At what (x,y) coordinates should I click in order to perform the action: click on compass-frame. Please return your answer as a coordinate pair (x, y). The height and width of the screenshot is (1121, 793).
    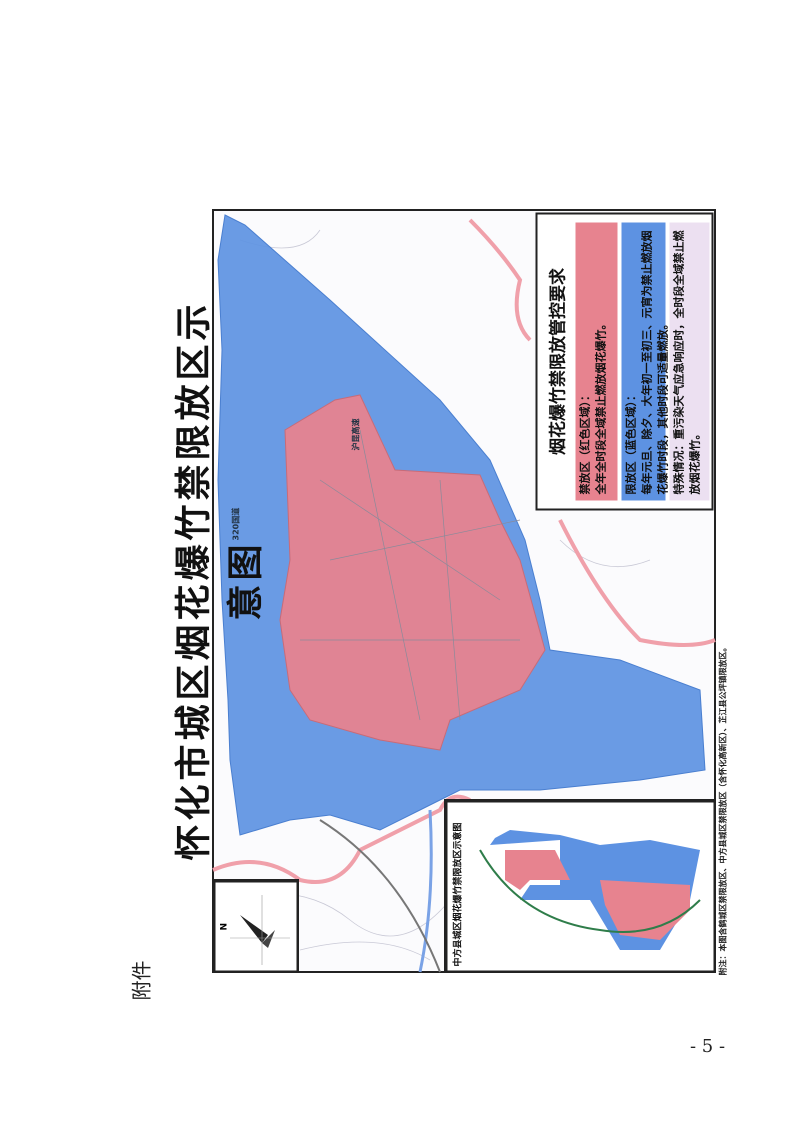
    Looking at the image, I should click on (255, 926).